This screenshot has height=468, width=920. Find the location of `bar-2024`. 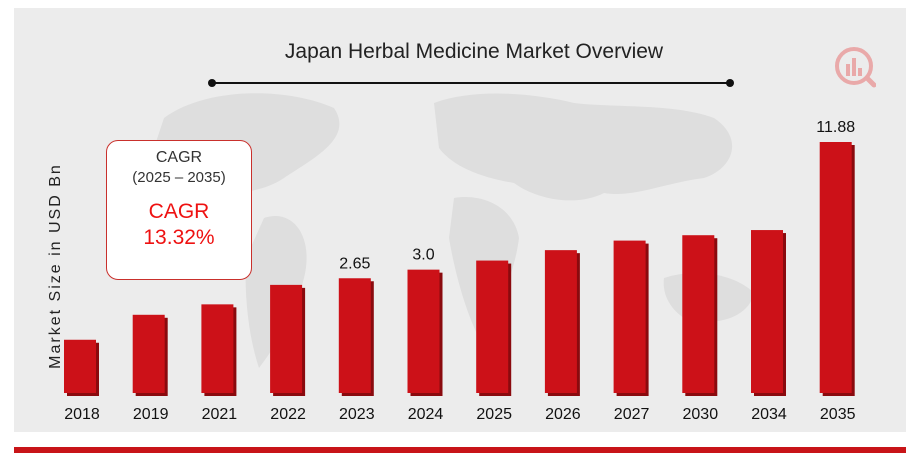

bar-2024 is located at coordinates (423, 331).